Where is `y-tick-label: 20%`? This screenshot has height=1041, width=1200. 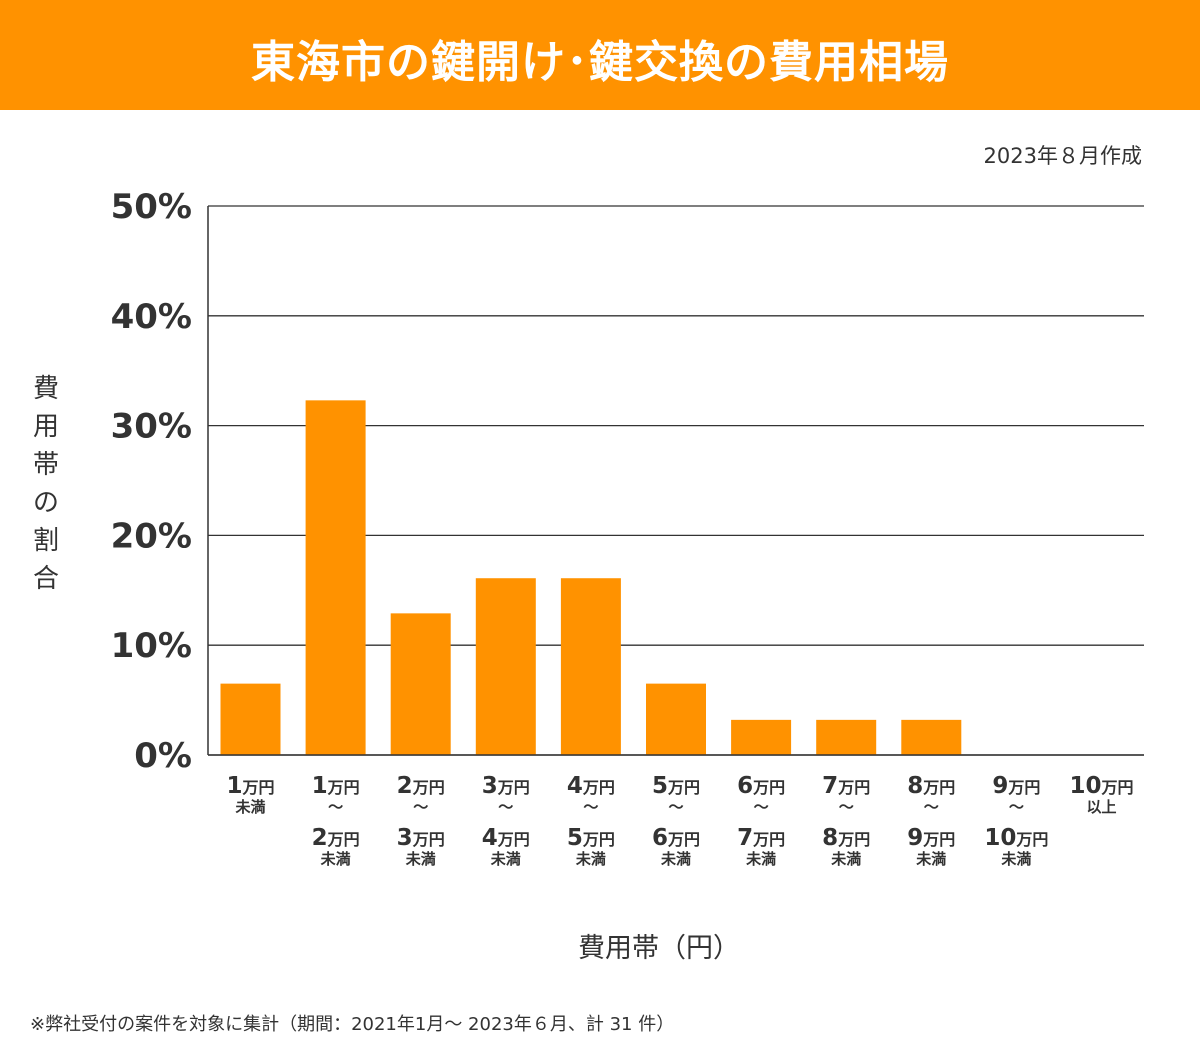 y-tick-label: 20% is located at coordinates (151, 536).